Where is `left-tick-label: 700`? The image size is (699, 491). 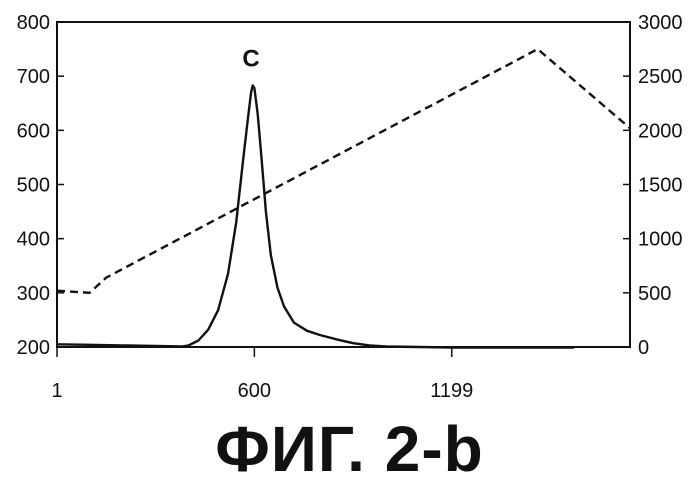
left-tick-label: 700 is located at coordinates (33, 77).